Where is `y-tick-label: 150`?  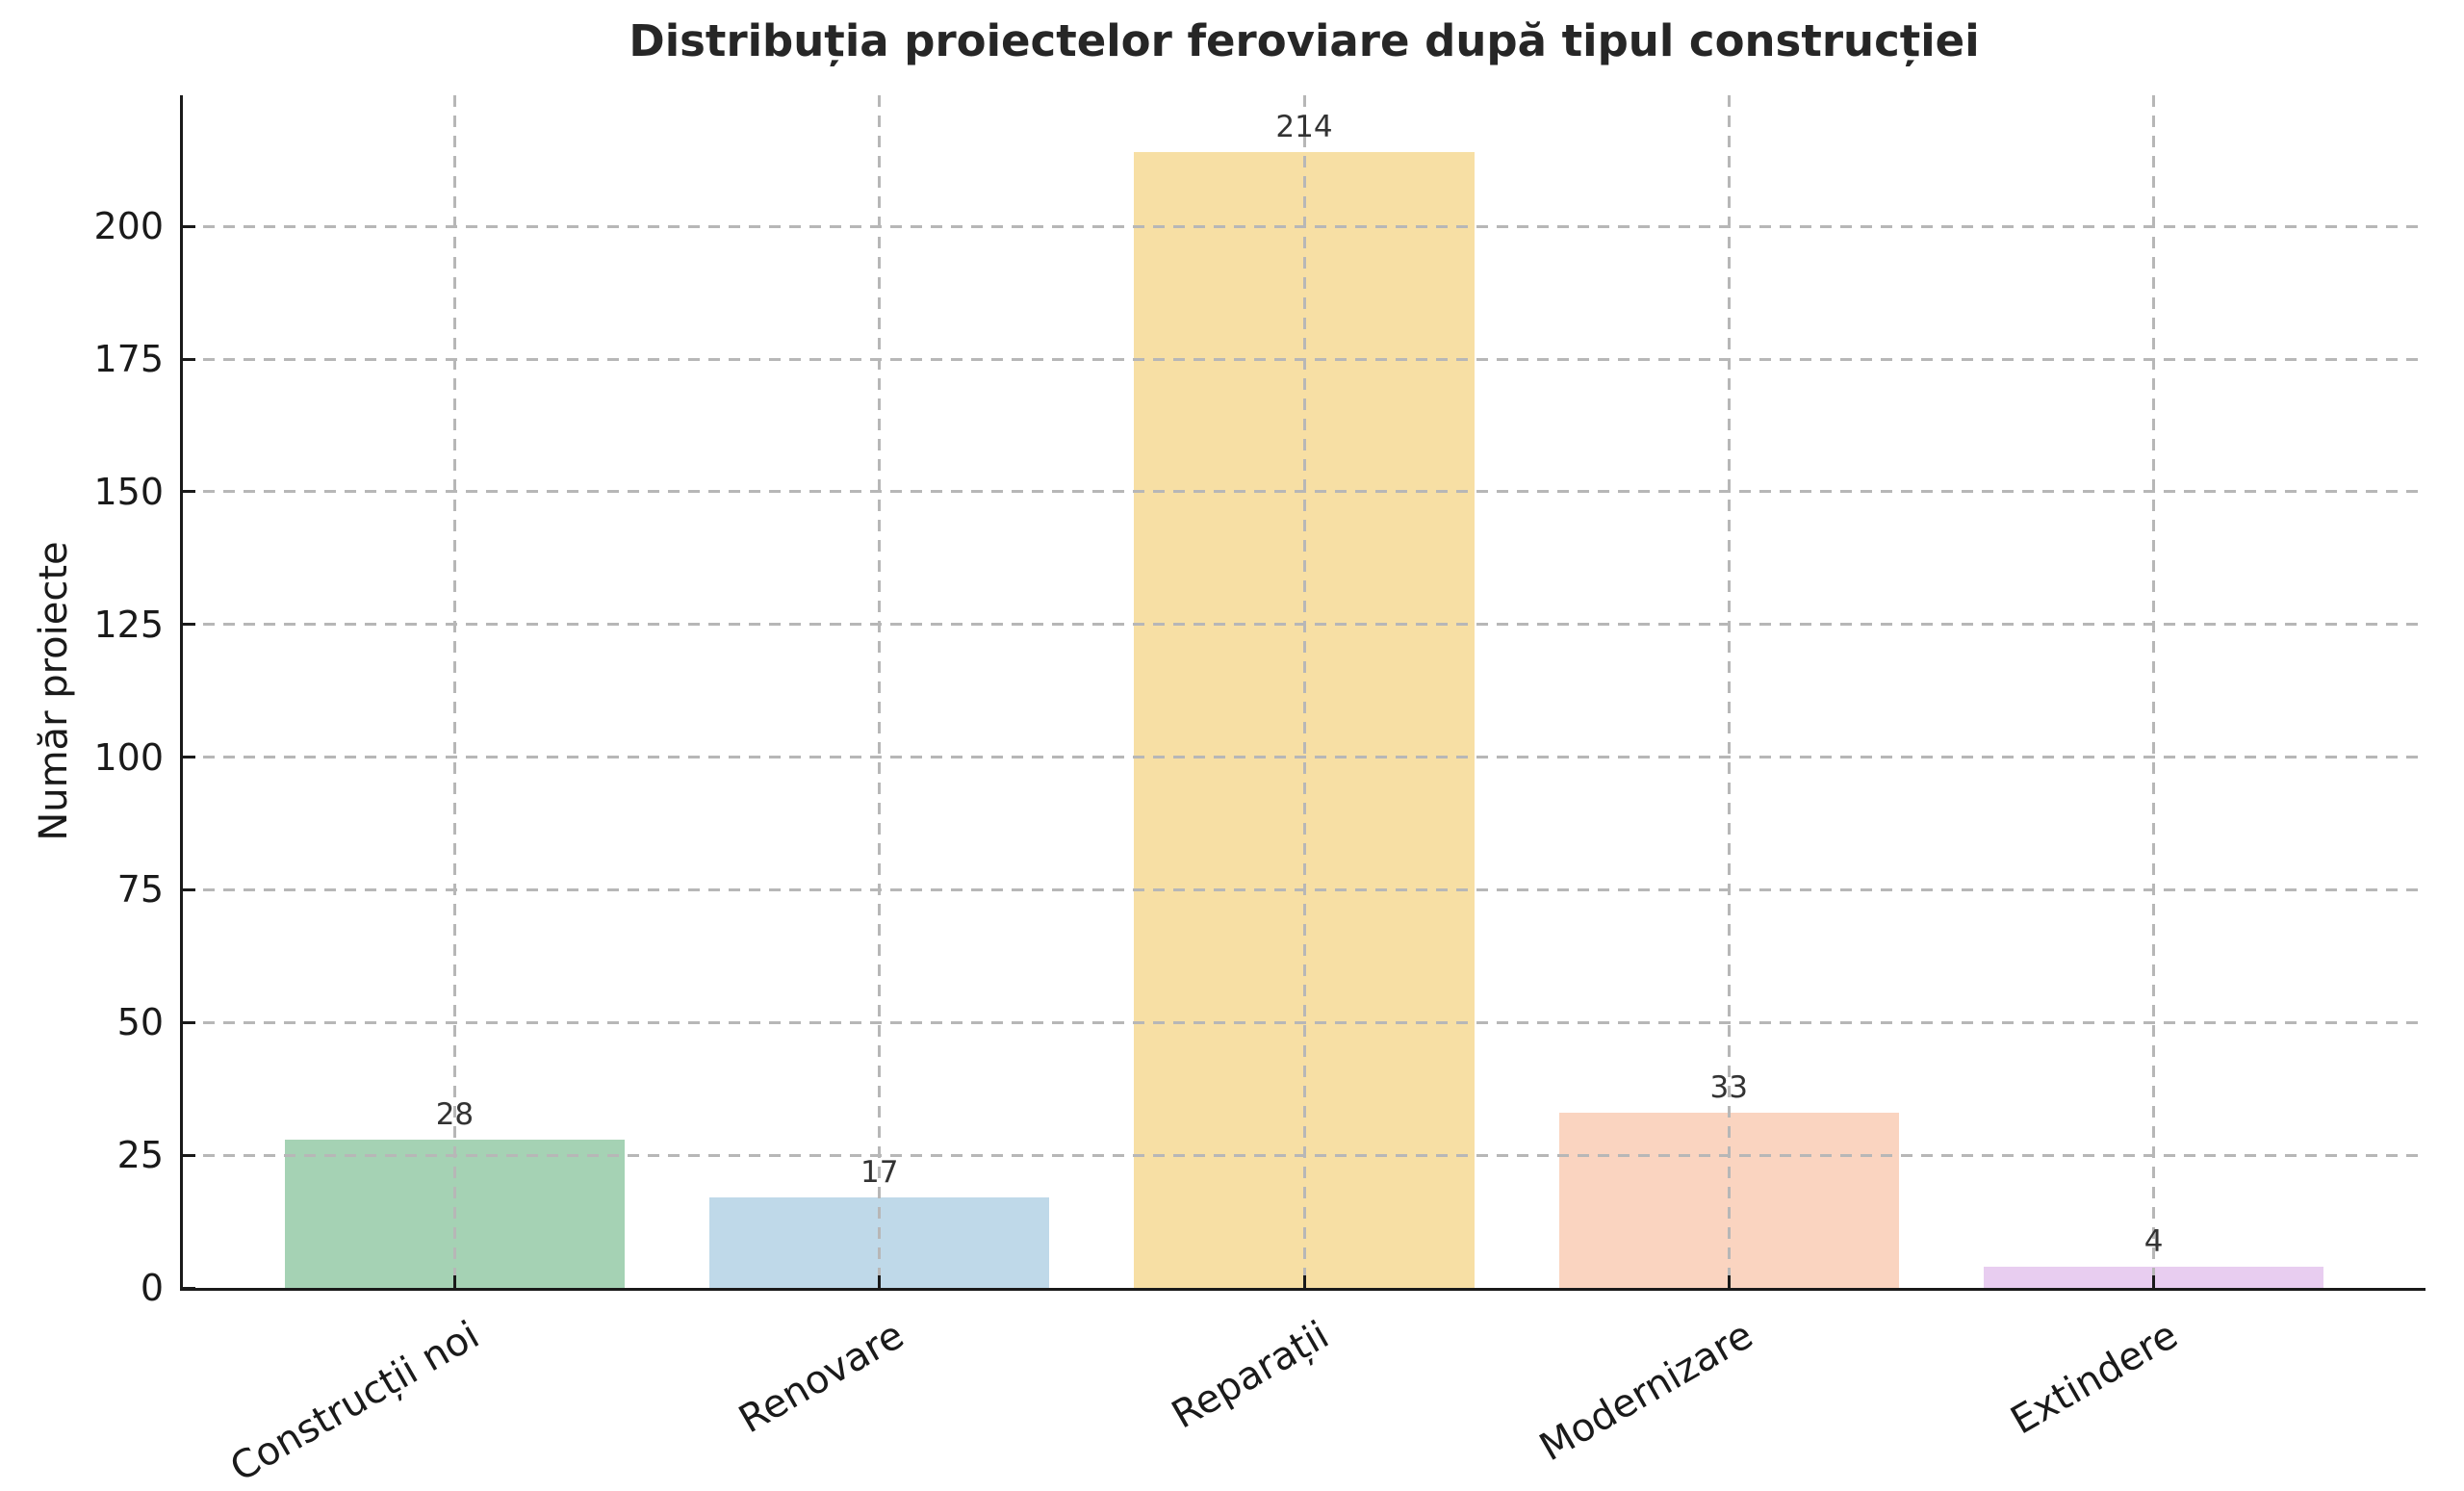
y-tick-label: 150 is located at coordinates (128, 491).